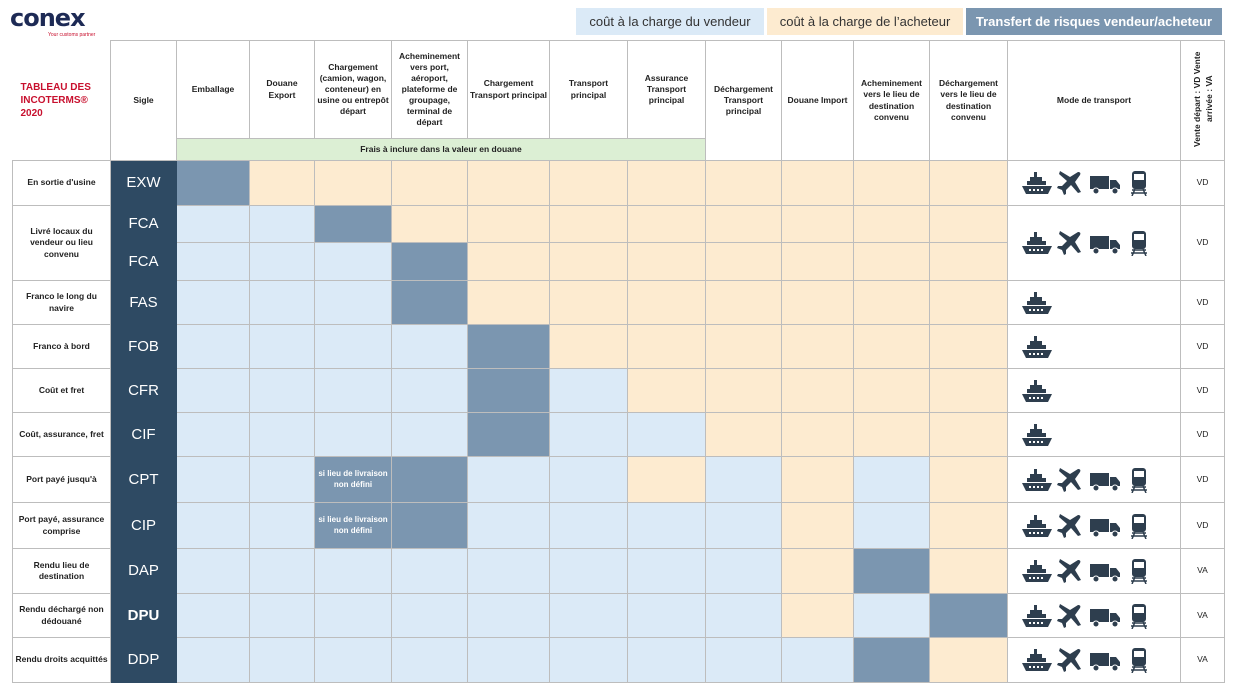  I want to click on incoterm-label: Coût et fret, so click(61, 390).